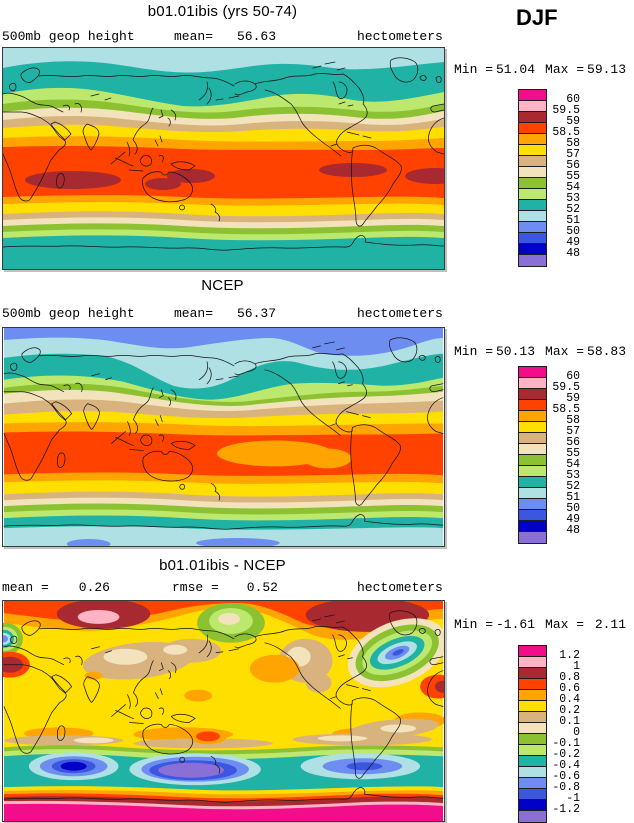  What do you see at coordinates (607, 351) in the screenshot?
I see `max-value: 58.83` at bounding box center [607, 351].